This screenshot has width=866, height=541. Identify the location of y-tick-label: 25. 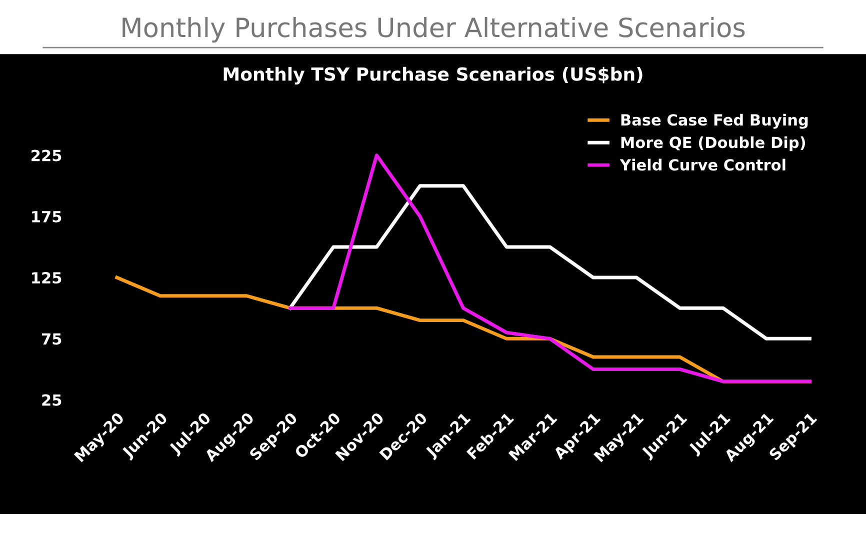
(52, 400).